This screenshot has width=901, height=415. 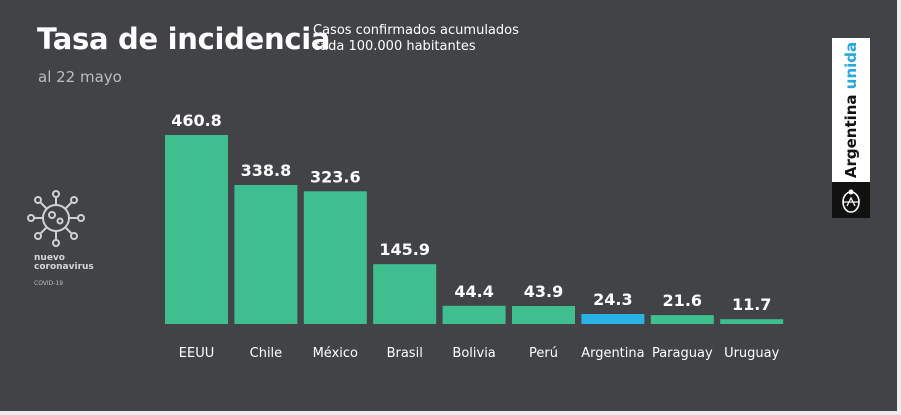 What do you see at coordinates (416, 30) in the screenshot?
I see `subtitle-line-1: Casos confirmados acumulados` at bounding box center [416, 30].